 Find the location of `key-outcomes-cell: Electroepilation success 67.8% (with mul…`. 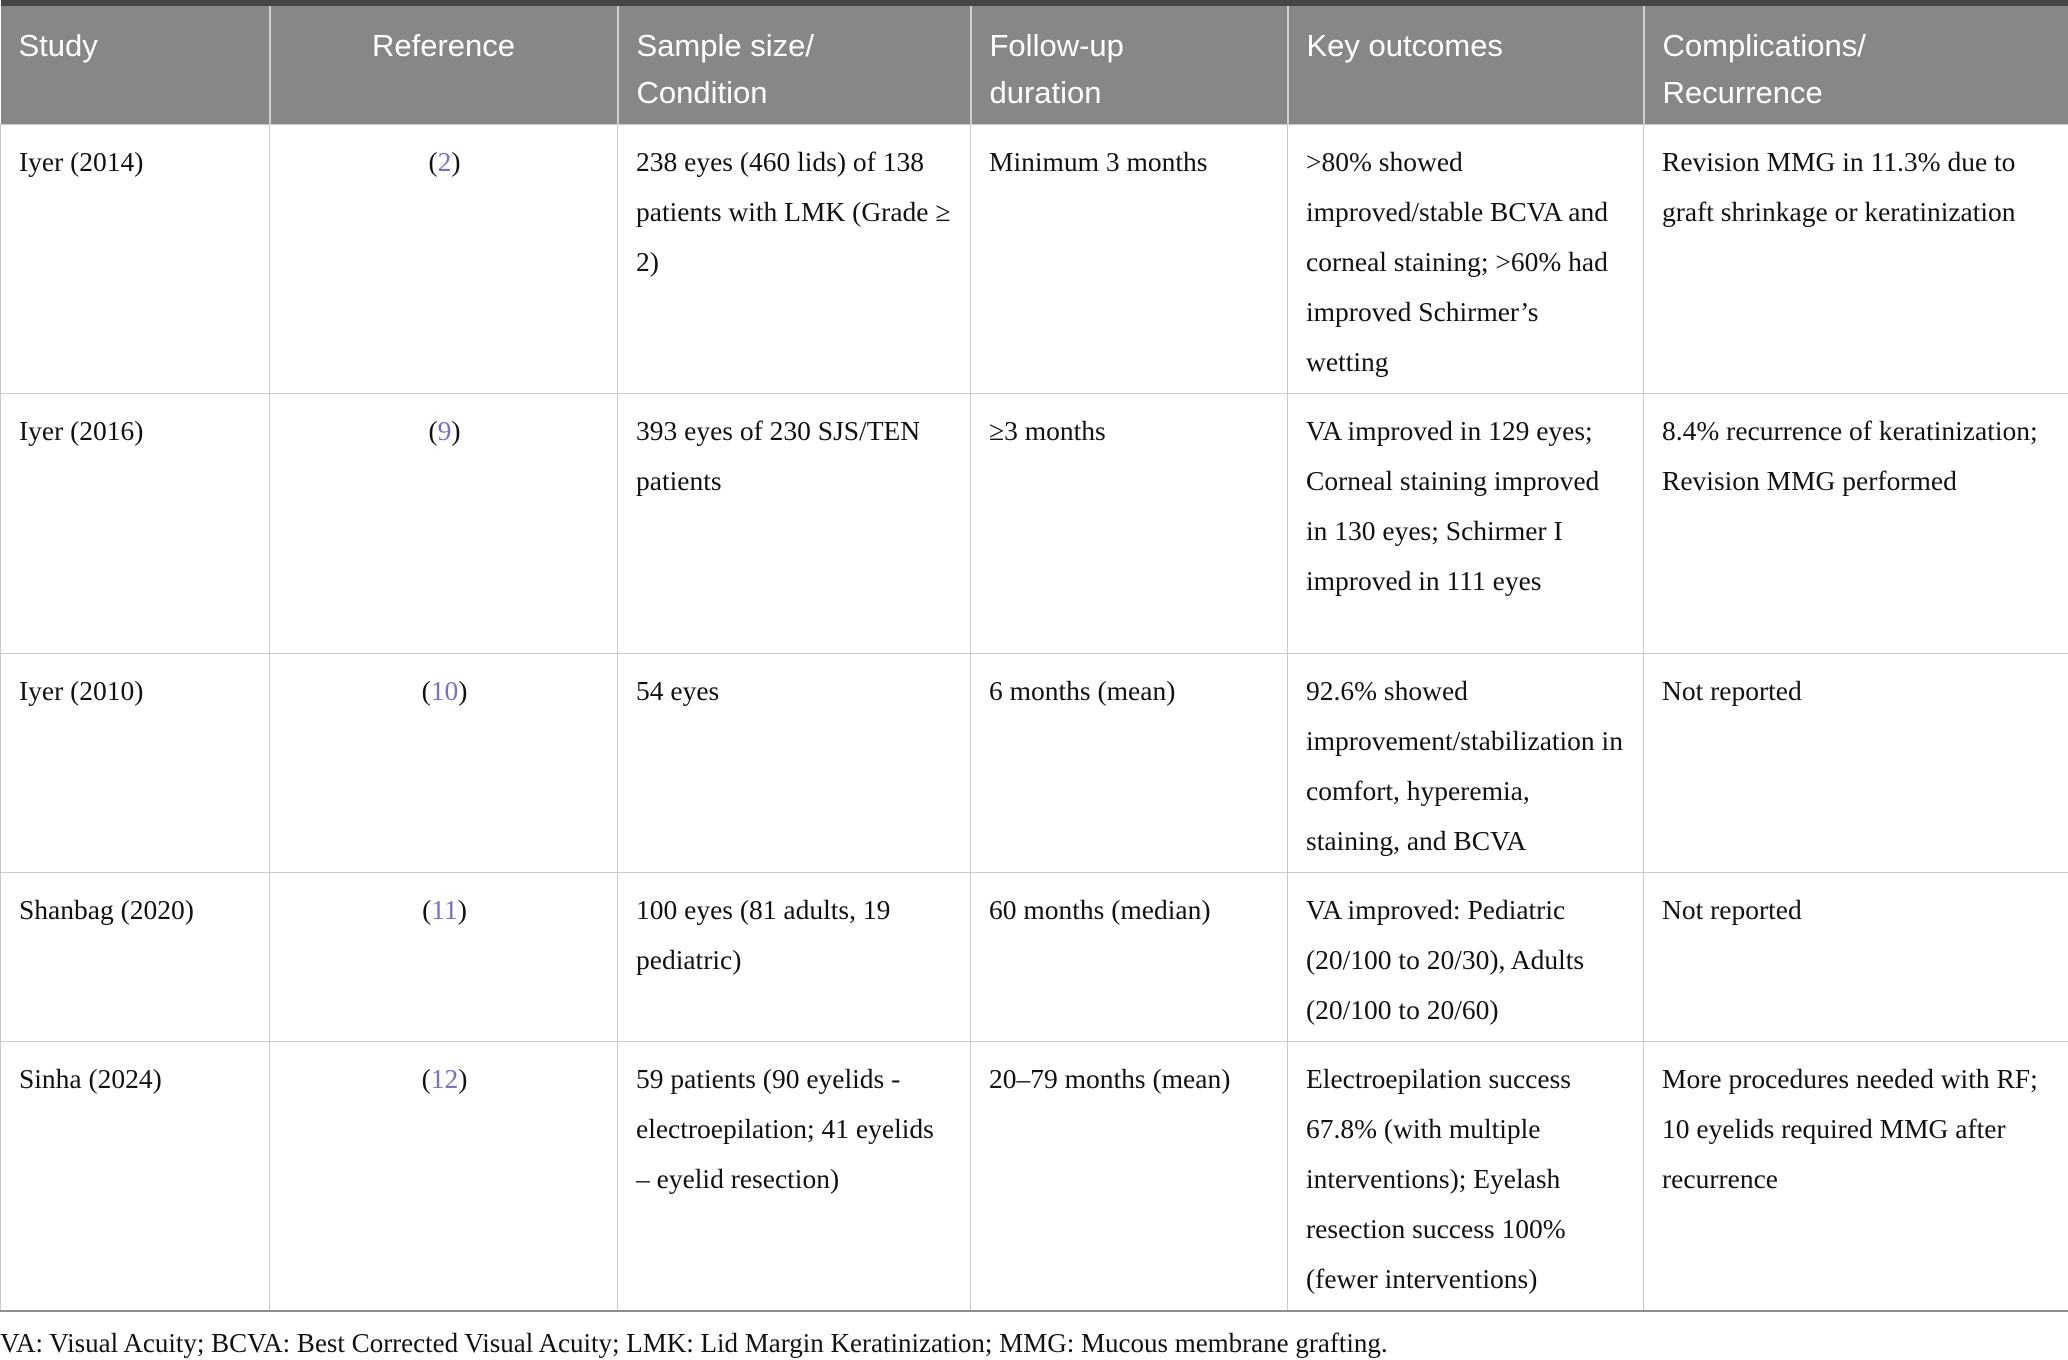

key-outcomes-cell: Electroepilation success 67.8% (with mul… is located at coordinates (1466, 1177).